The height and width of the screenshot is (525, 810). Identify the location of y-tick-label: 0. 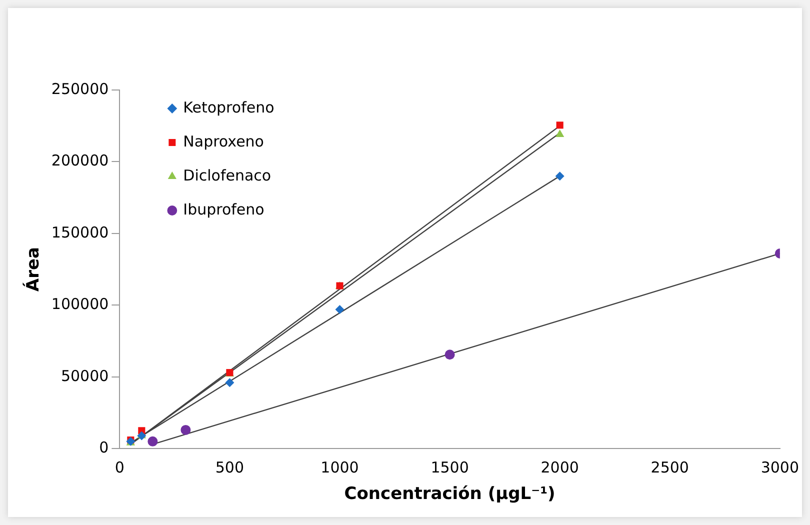
(104, 447).